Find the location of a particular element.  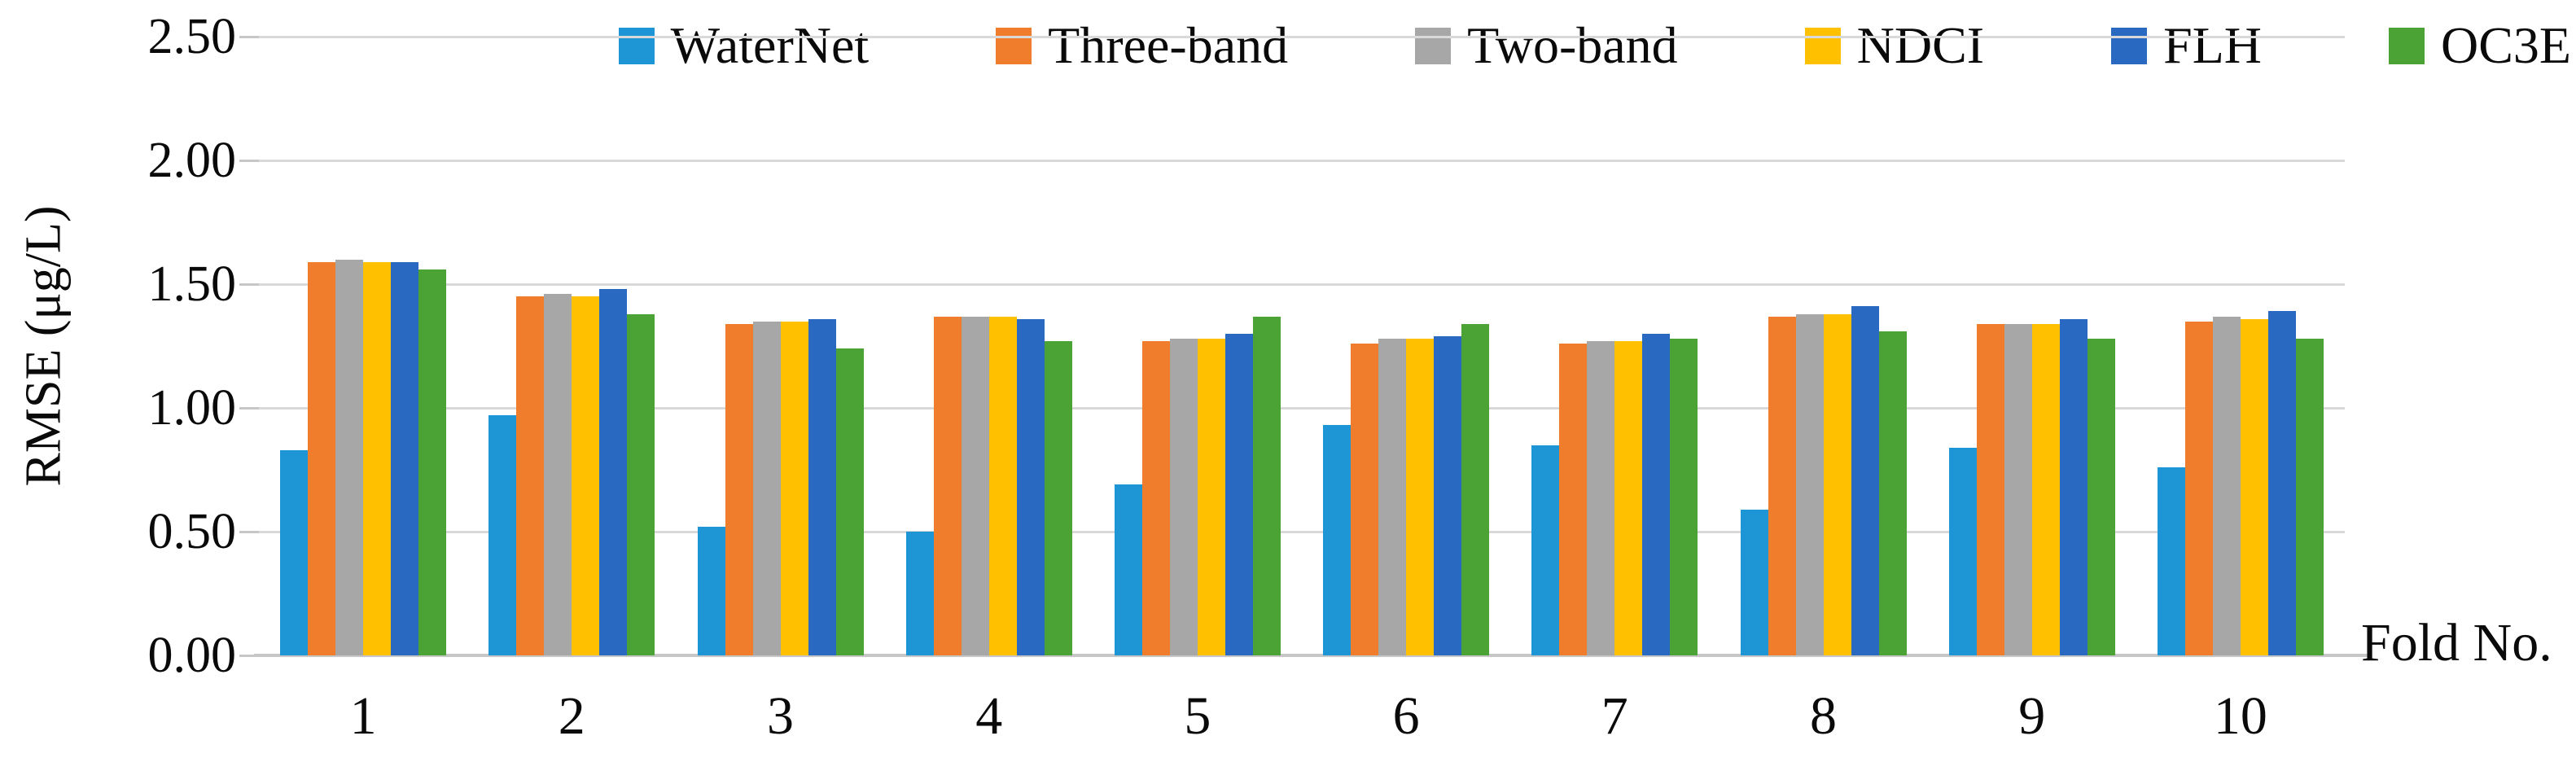

gridline-1.50 is located at coordinates (1302, 284).